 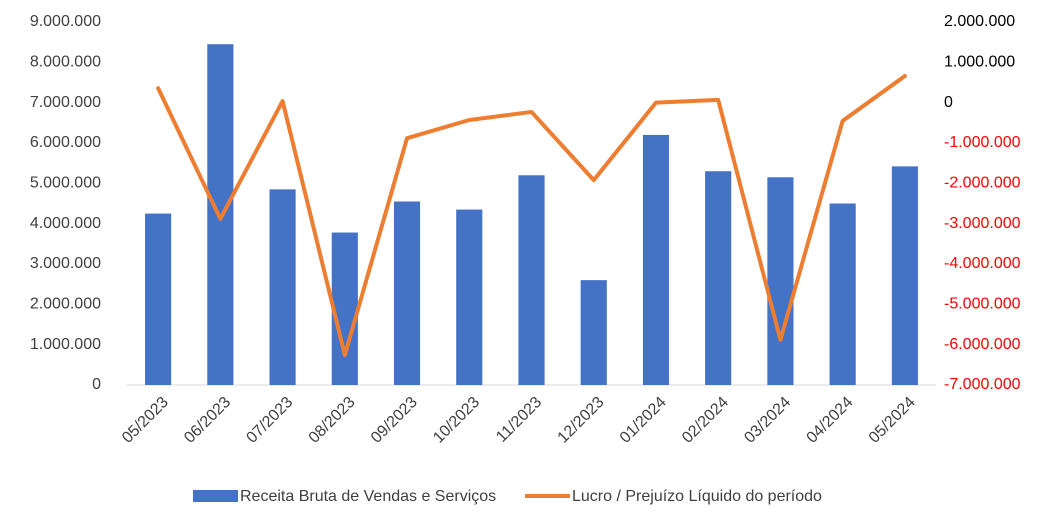 What do you see at coordinates (96, 384) in the screenshot?
I see `y-tick-label: 0` at bounding box center [96, 384].